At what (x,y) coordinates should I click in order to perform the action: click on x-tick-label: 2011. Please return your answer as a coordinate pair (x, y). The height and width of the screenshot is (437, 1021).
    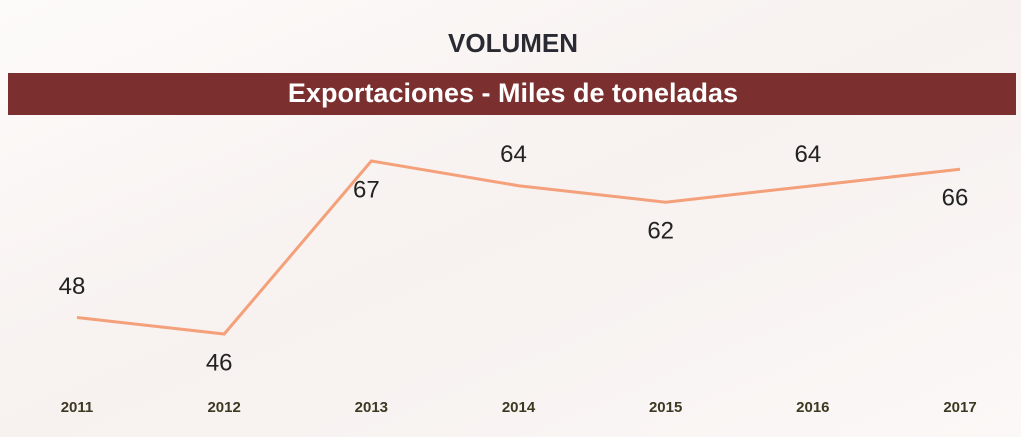
    Looking at the image, I should click on (77, 407).